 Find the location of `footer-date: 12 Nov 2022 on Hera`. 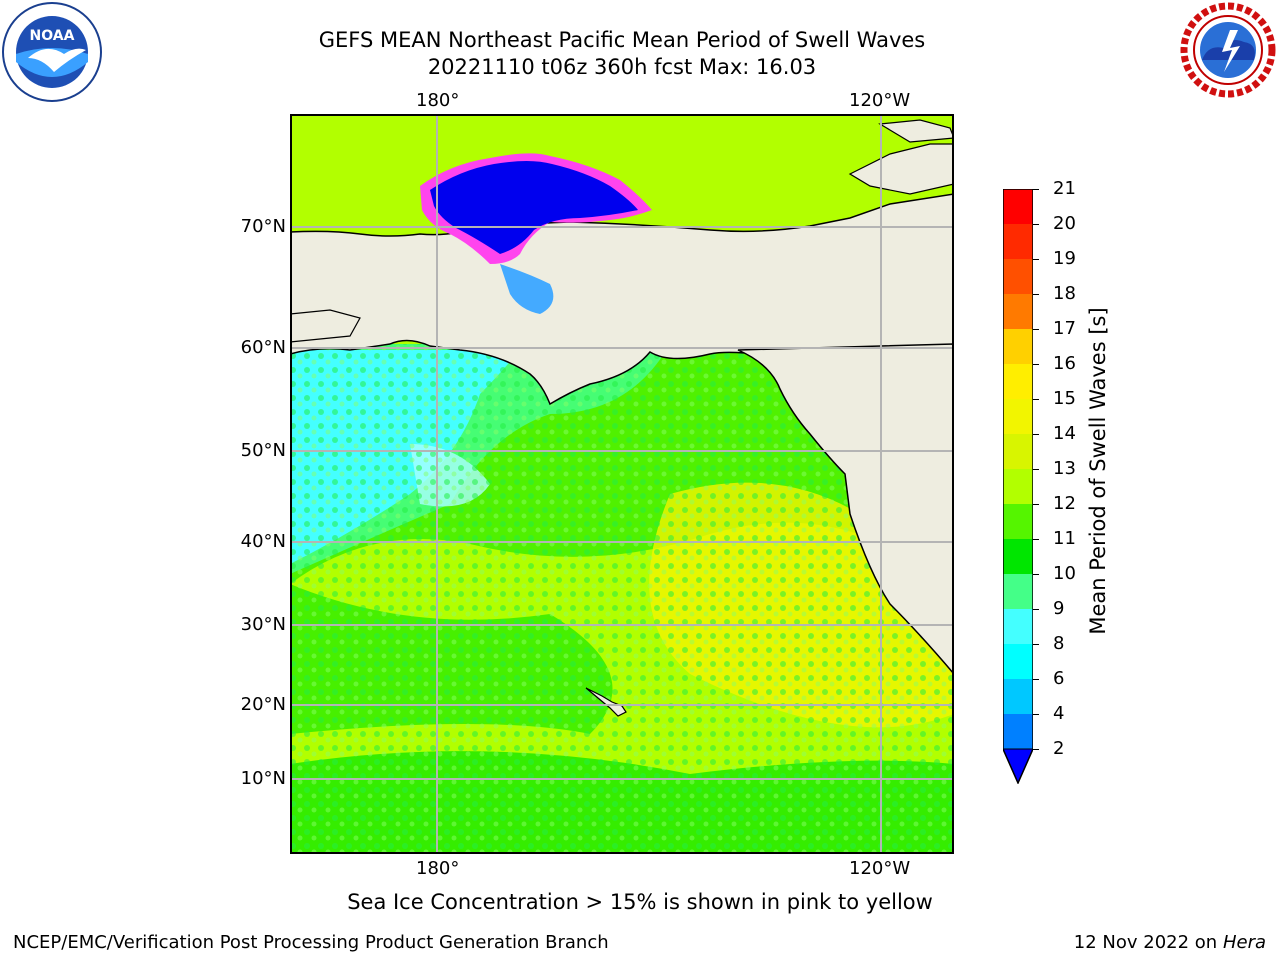

footer-date: 12 Nov 2022 on Hera is located at coordinates (1170, 942).